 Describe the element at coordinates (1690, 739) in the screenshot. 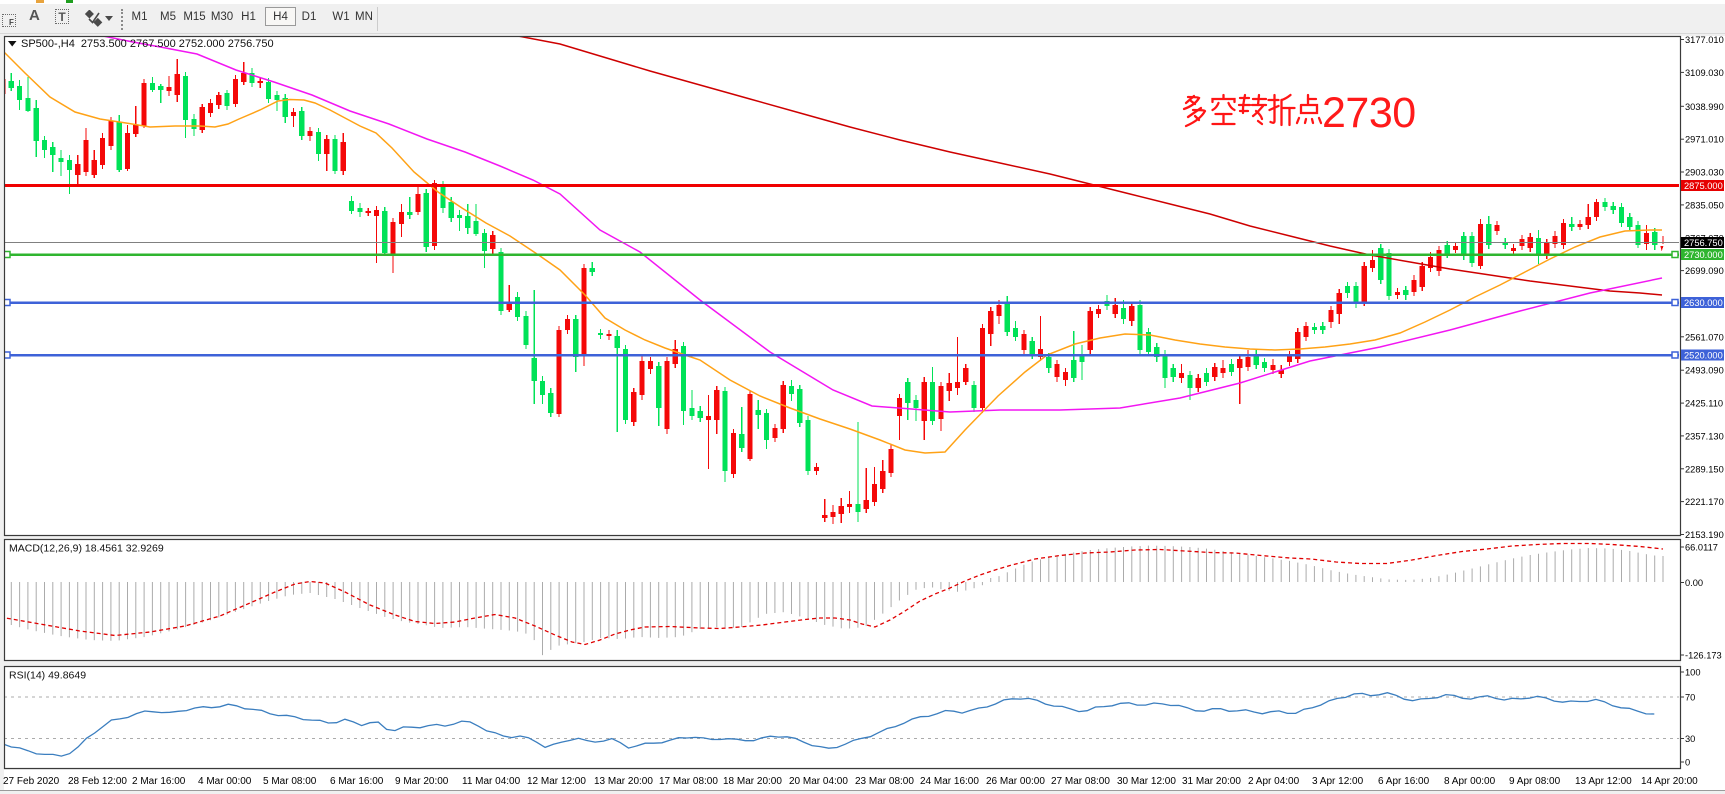

I see `svg-text: 30` at that location.